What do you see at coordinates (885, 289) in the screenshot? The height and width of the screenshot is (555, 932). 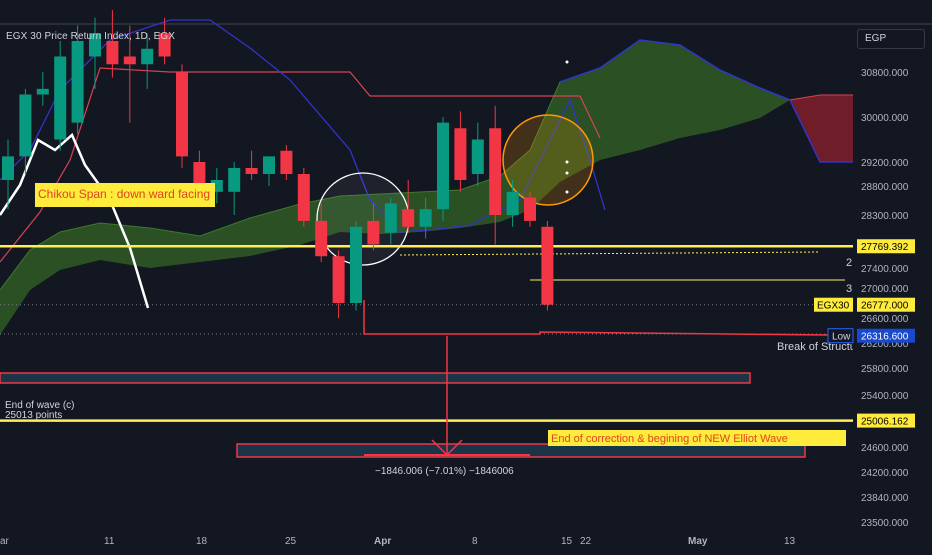 I see `price-tick: 27000.000` at bounding box center [885, 289].